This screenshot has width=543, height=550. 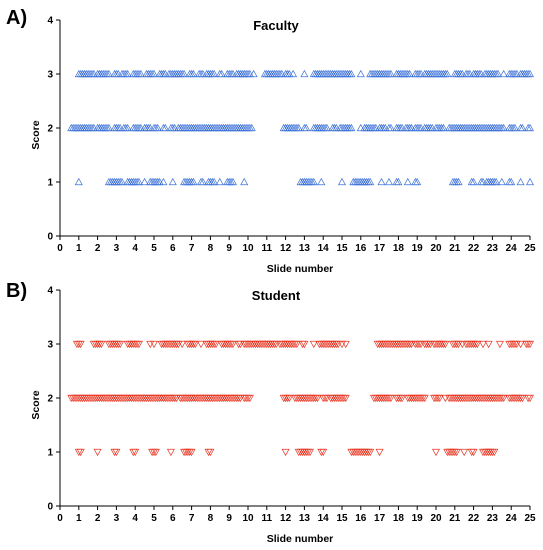 I want to click on x-tick-label: 17, so click(x=380, y=248).